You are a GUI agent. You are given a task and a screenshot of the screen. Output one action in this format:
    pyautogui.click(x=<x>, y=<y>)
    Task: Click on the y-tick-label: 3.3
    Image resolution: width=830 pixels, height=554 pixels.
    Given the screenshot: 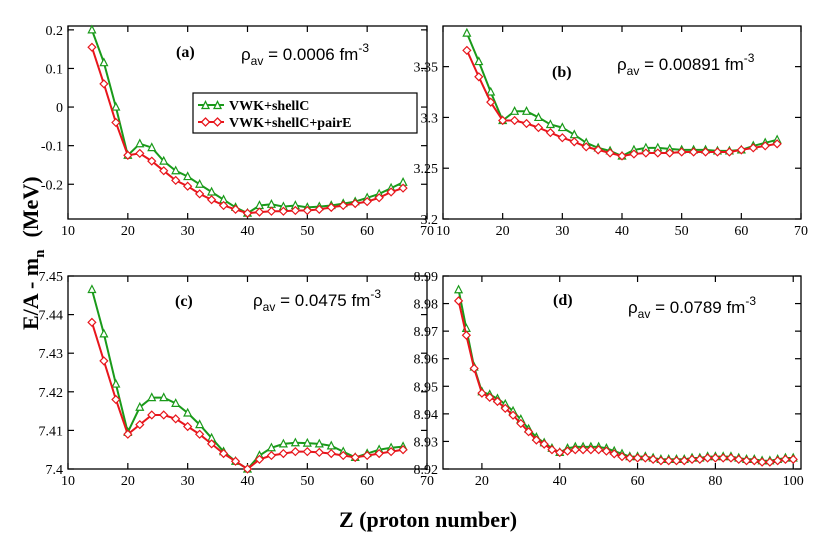 What is the action you would take?
    pyautogui.click(x=430, y=118)
    